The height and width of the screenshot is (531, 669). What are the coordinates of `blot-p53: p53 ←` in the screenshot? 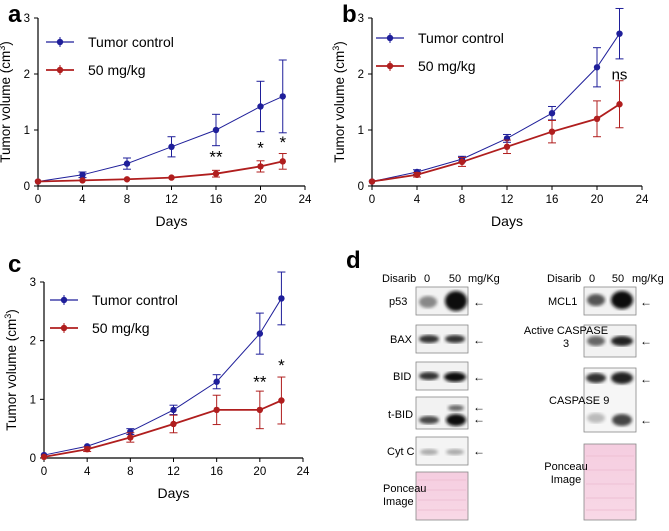 It's located at (437, 301).